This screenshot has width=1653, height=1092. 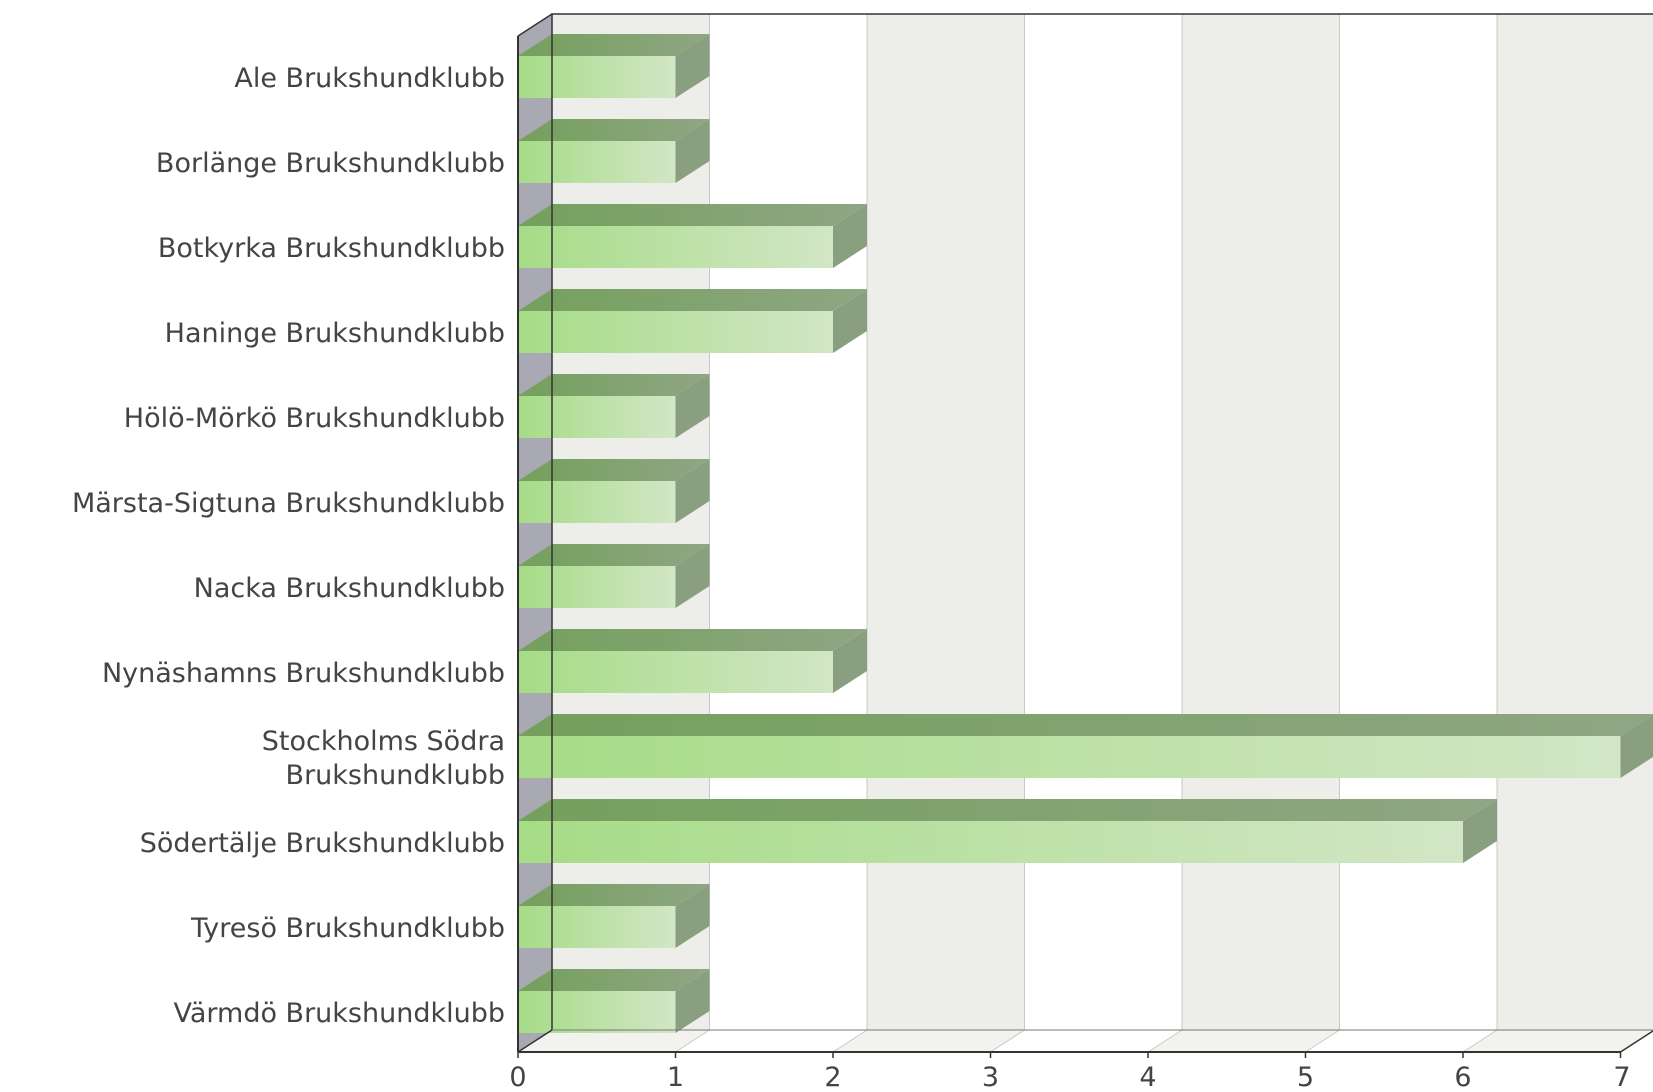 What do you see at coordinates (1636, 1041) in the screenshot?
I see `floor-right-edge` at bounding box center [1636, 1041].